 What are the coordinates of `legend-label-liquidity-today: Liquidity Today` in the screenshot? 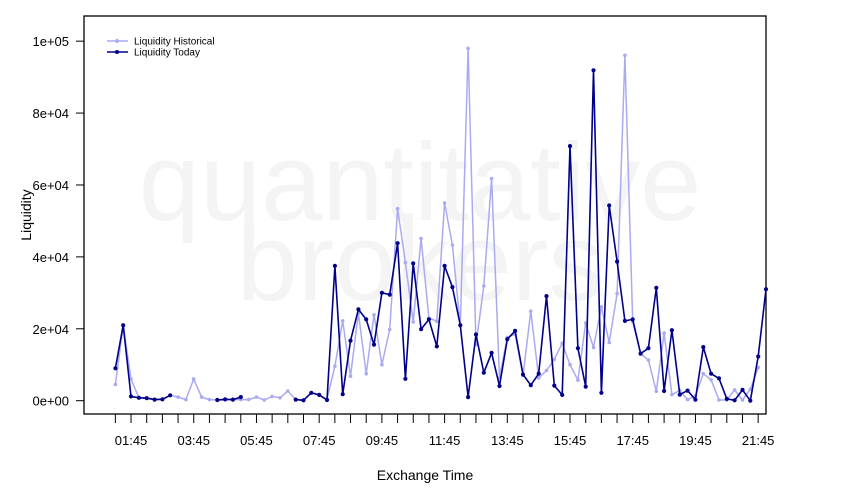 It's located at (167, 53).